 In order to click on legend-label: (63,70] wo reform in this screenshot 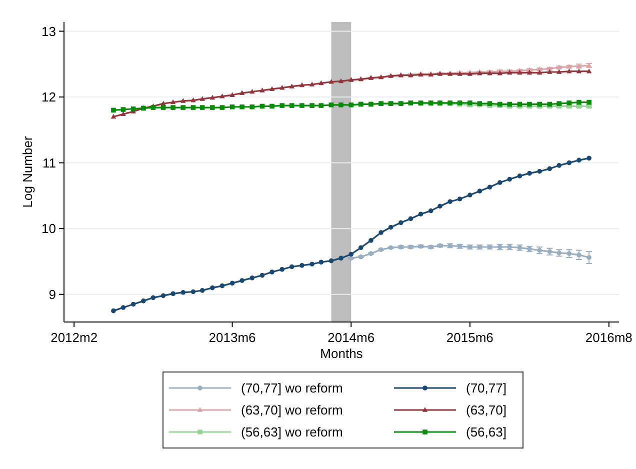, I will do `click(292, 410)`.